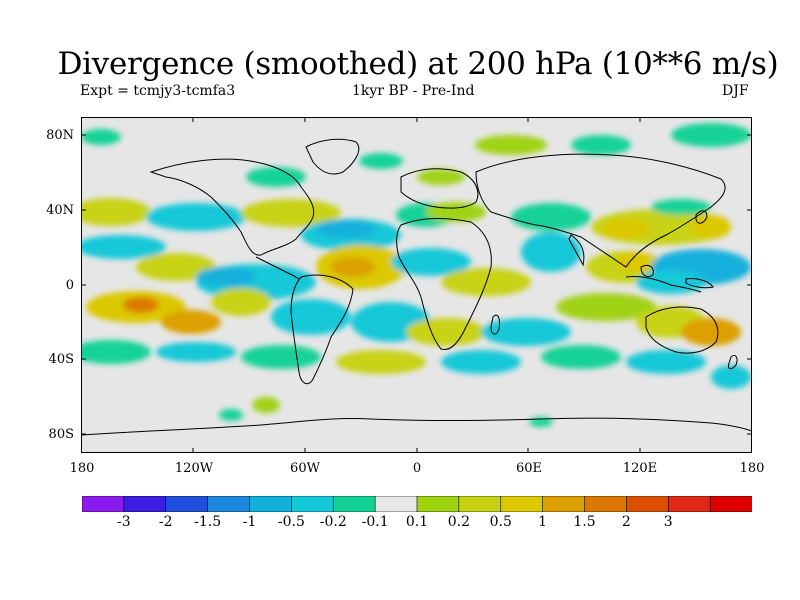 The height and width of the screenshot is (600, 800). Describe the element at coordinates (194, 468) in the screenshot. I see `lon-tick-120w: 120W` at that location.